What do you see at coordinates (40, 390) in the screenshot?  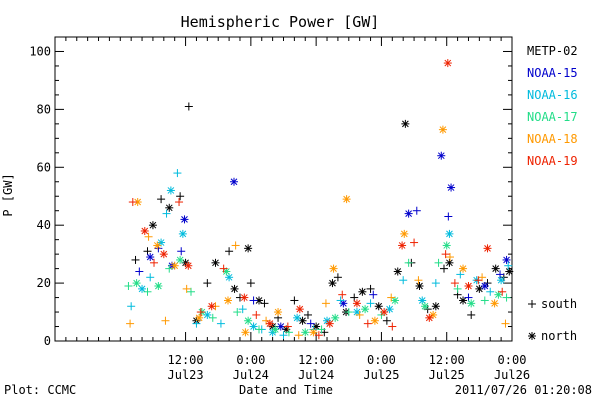 I see `footer-plot-credit: Plot: CCMC` at bounding box center [40, 390].